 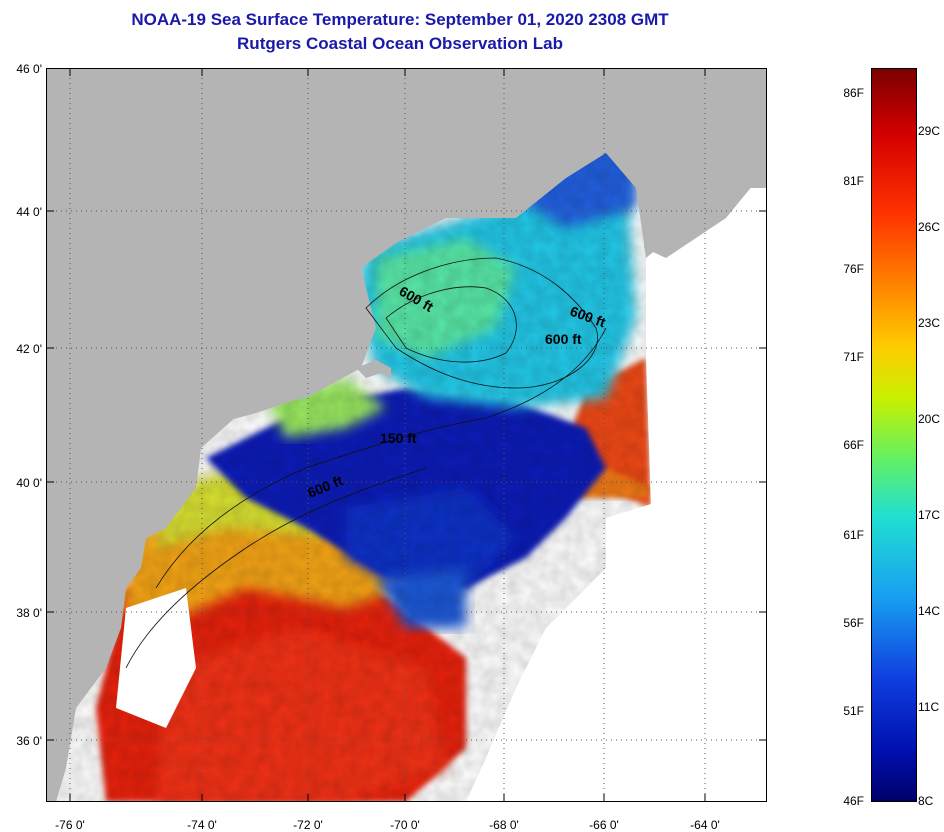 I want to click on cbar-label-46f: 46F, so click(x=853, y=801).